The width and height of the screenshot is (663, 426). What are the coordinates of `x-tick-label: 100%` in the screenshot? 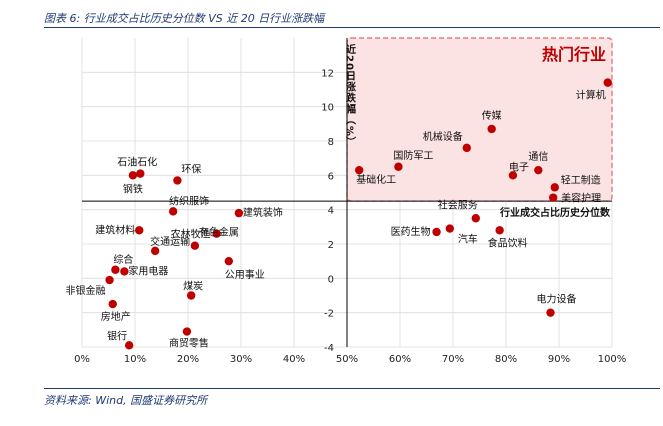 It's located at (612, 359).